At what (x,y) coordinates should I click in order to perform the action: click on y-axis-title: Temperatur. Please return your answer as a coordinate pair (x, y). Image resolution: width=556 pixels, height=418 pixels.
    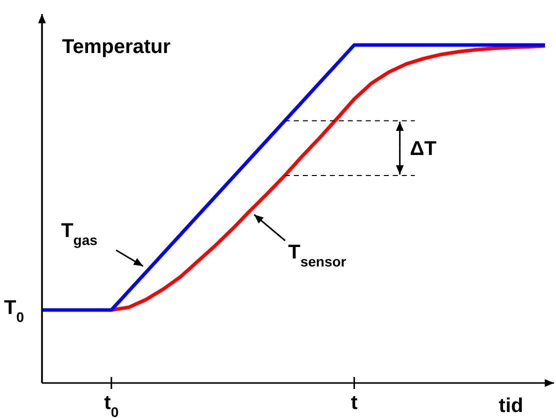
    Looking at the image, I should click on (116, 47).